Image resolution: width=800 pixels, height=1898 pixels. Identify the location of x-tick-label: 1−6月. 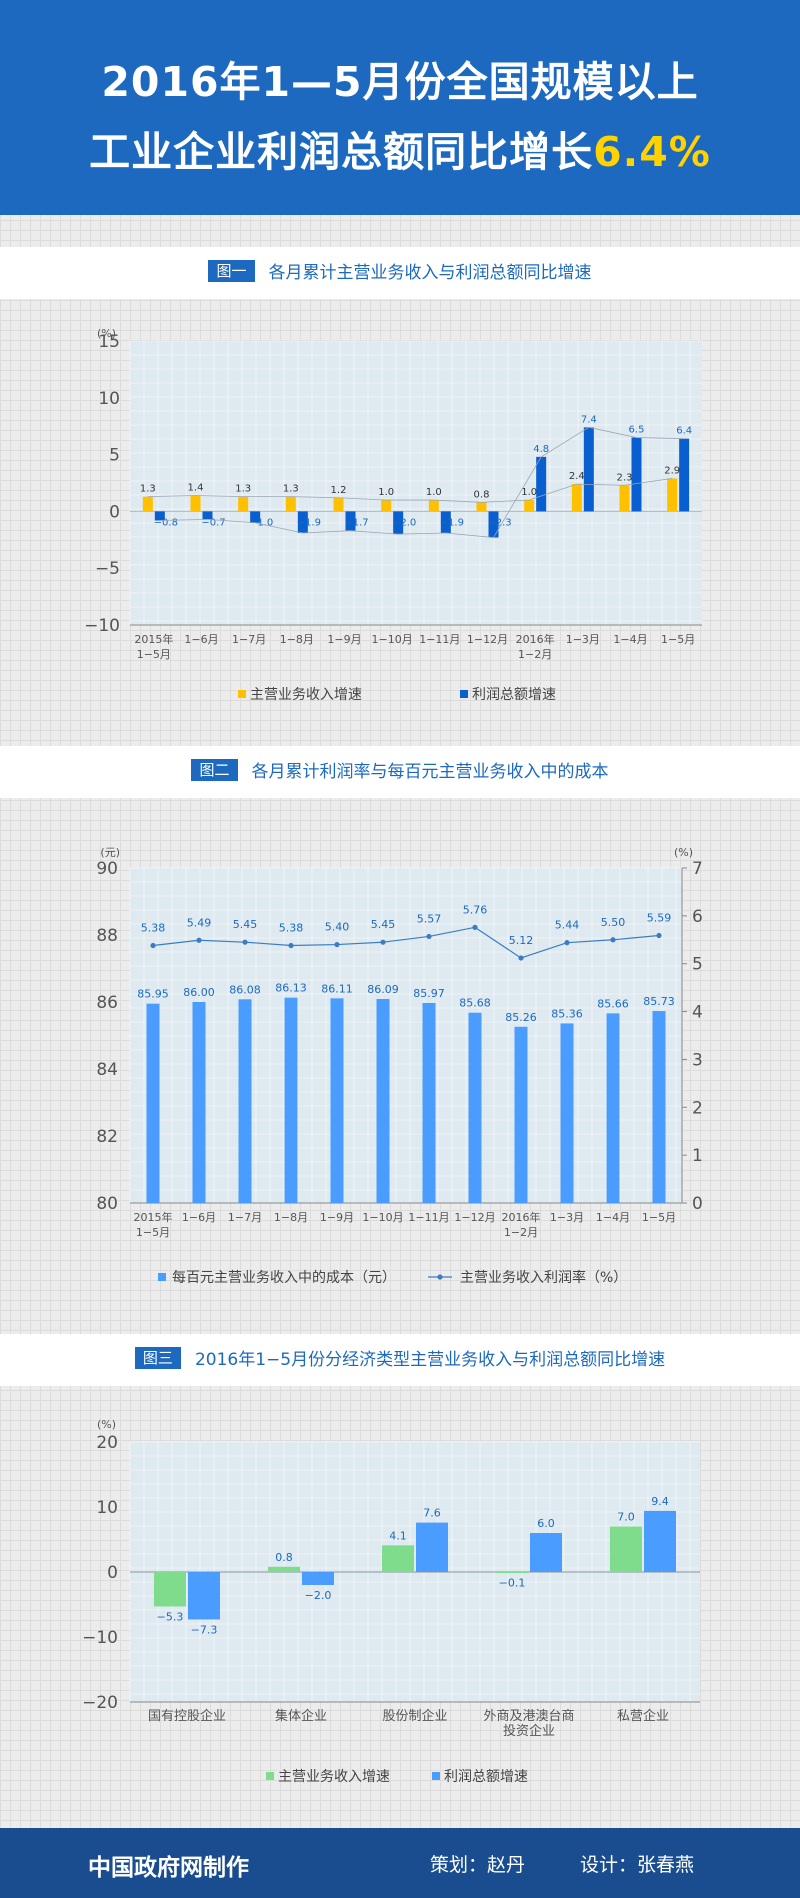
(199, 1217).